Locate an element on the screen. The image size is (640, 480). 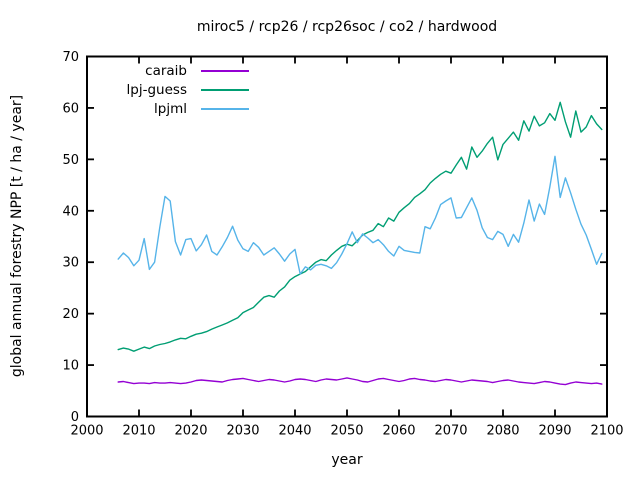
x-tick-label: 2050 is located at coordinates (346, 431).